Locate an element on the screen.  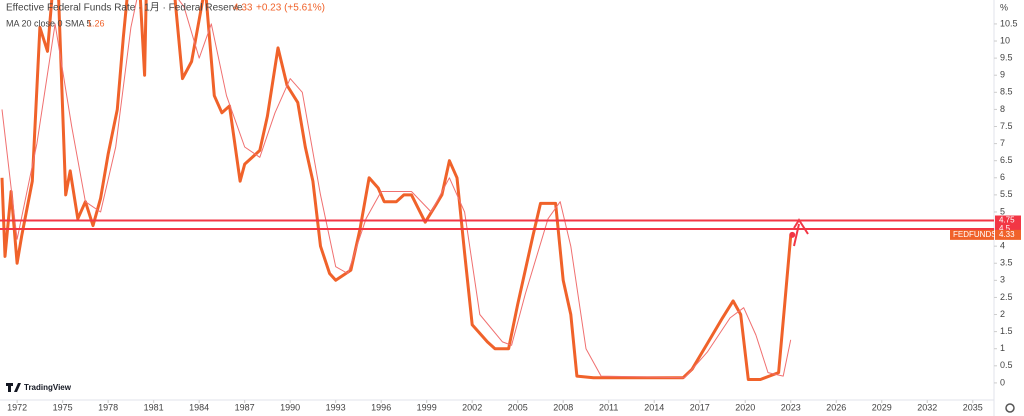
last-value-box is located at coordinates (1008, 234).